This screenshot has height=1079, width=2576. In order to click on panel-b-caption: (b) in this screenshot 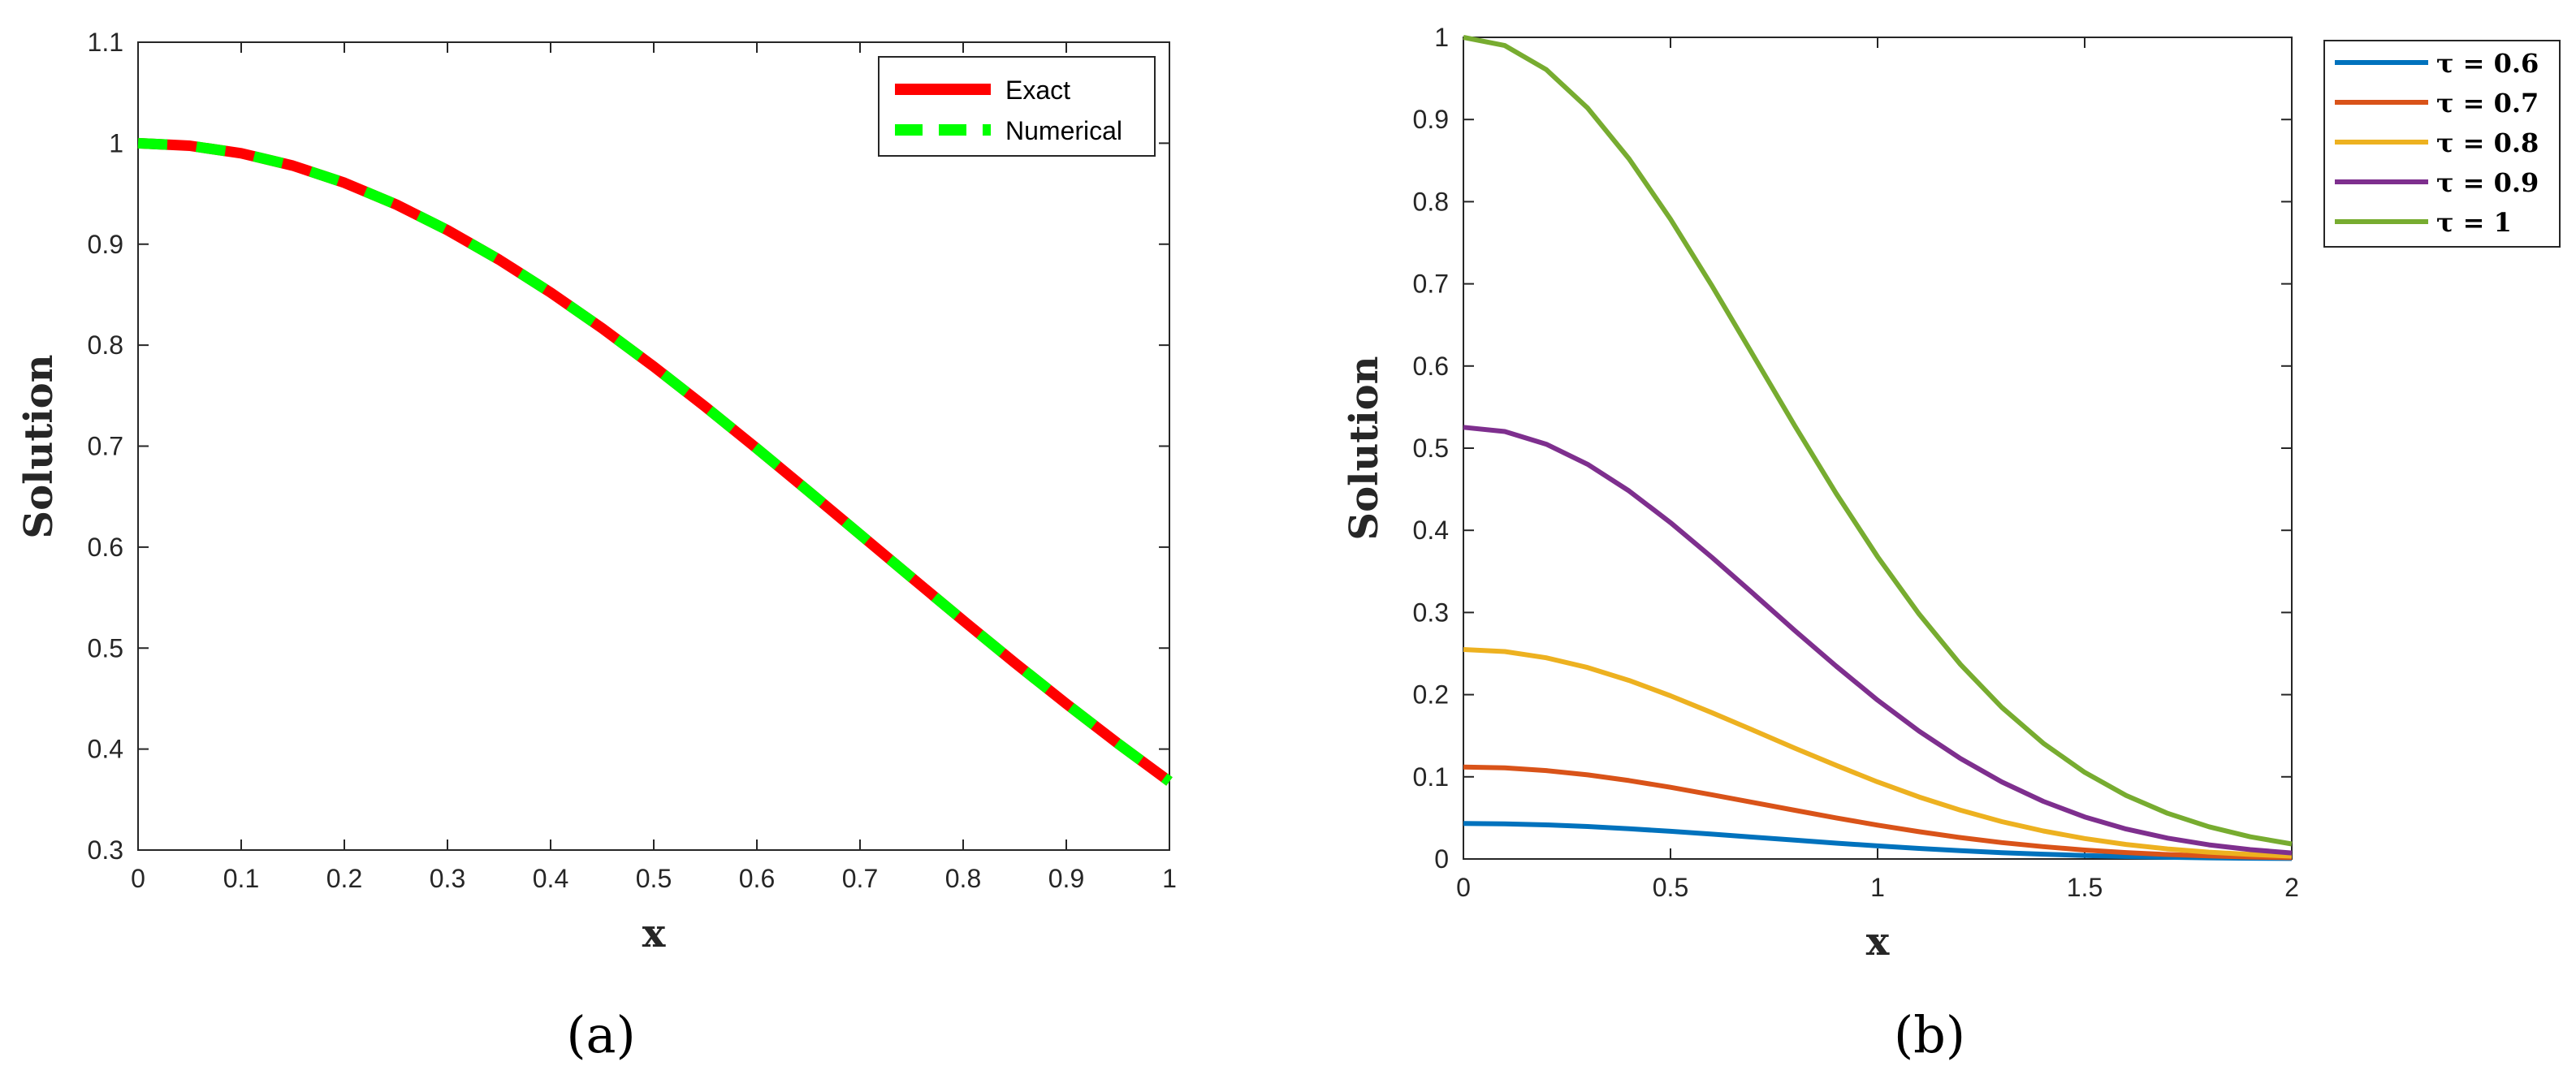, I will do `click(1929, 1035)`.